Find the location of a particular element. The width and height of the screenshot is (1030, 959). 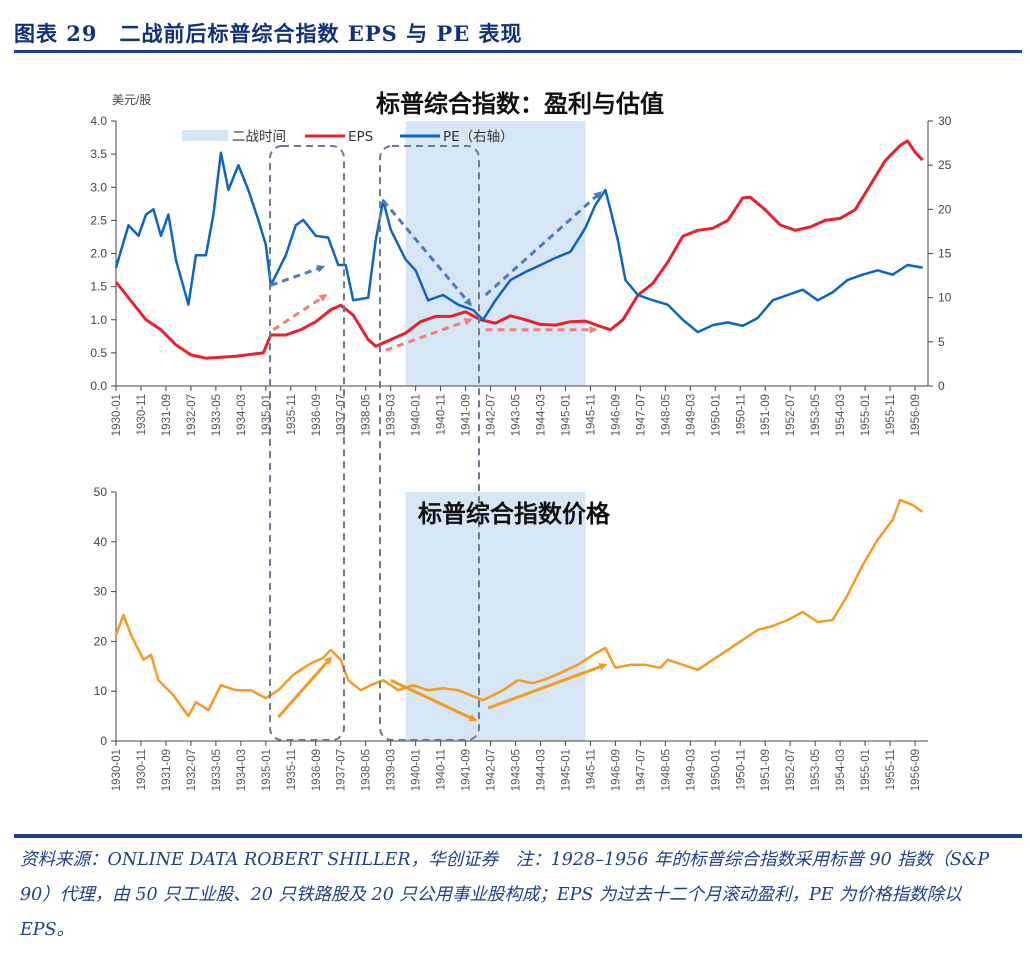

bottom-left-tick-label: 50 is located at coordinates (101, 492).